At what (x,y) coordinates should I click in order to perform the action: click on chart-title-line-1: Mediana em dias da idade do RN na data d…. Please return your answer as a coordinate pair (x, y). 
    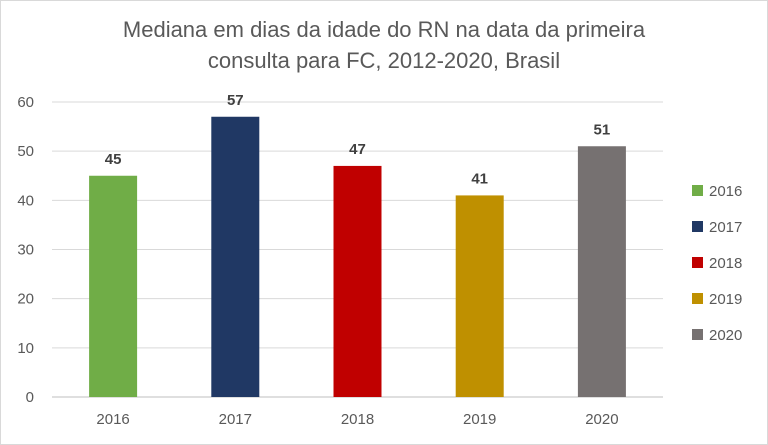
    Looking at the image, I should click on (384, 29).